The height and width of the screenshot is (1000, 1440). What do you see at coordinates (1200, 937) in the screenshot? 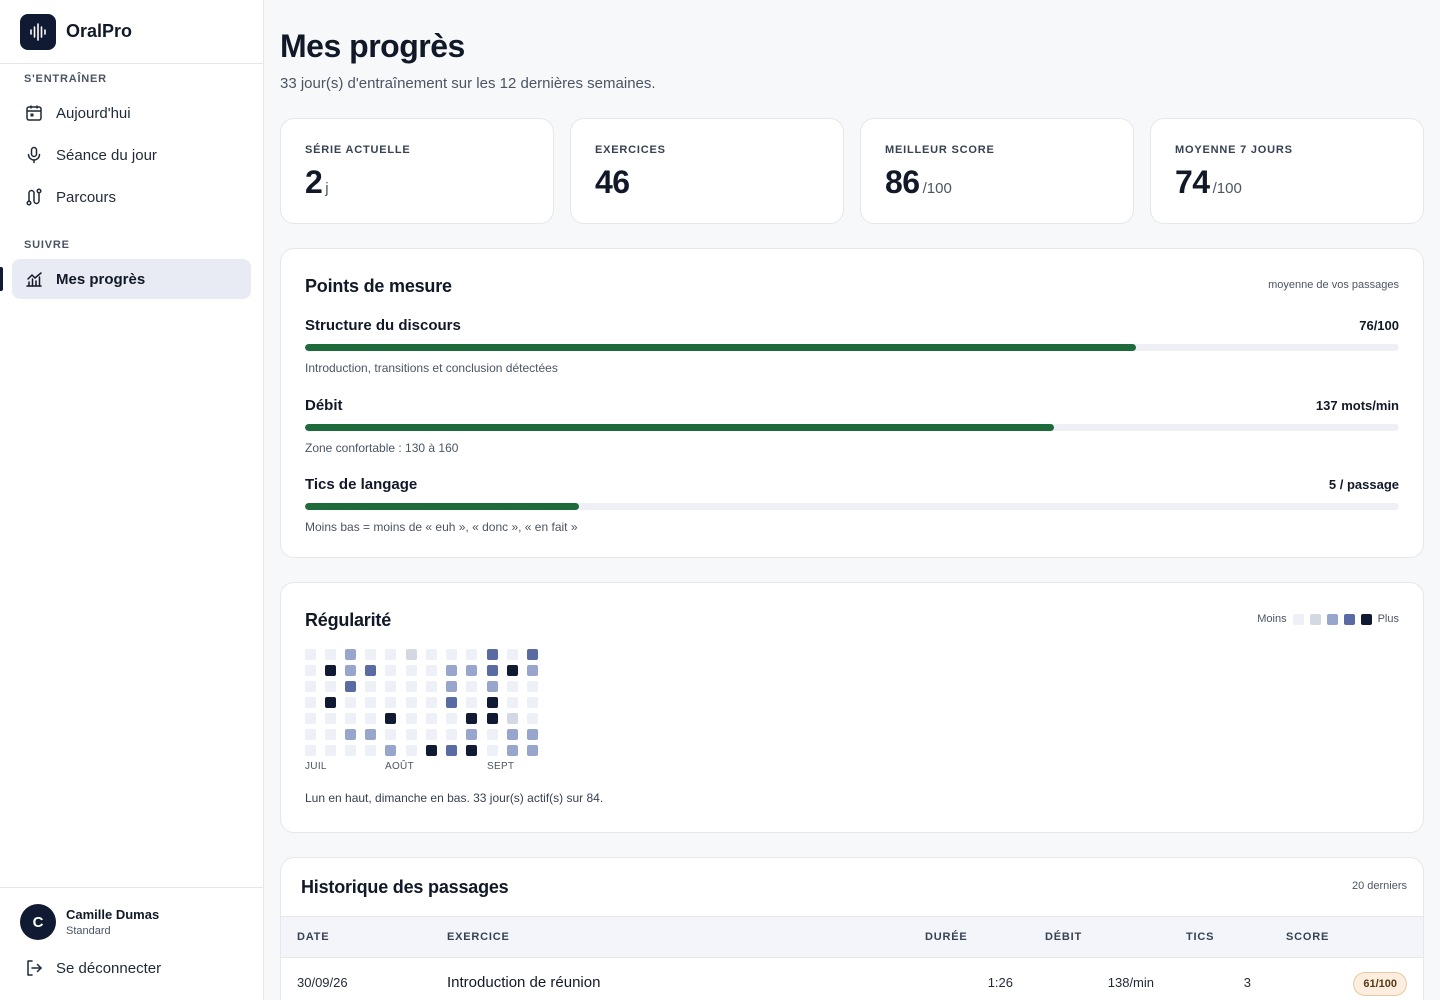
I see `column-header-tics: TICS` at bounding box center [1200, 937].